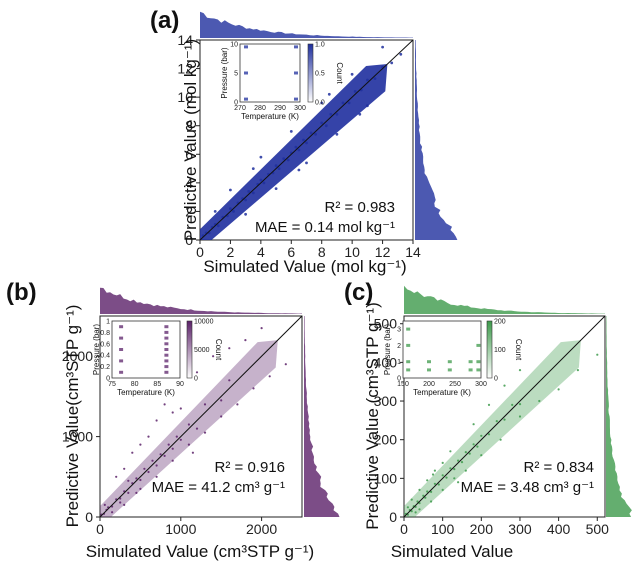  I want to click on inset-x-tick-label: 80, so click(135, 384).